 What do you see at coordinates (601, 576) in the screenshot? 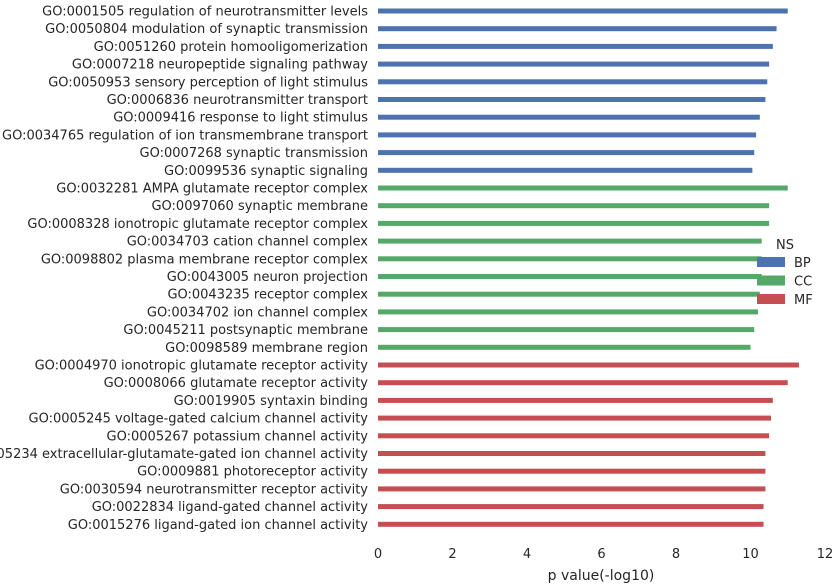
I see `x-axis-label: p value(-log10)` at bounding box center [601, 576].